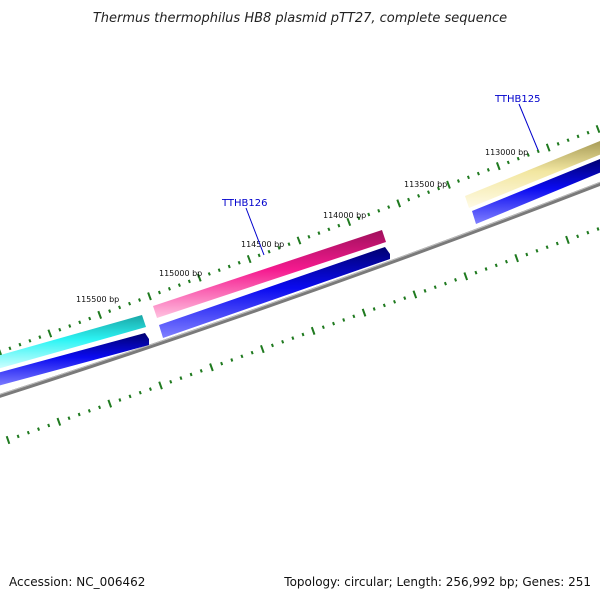 The width and height of the screenshot is (600, 600). Describe the element at coordinates (269, 274) in the screenshot. I see `gene-bar-tthb126` at that location.